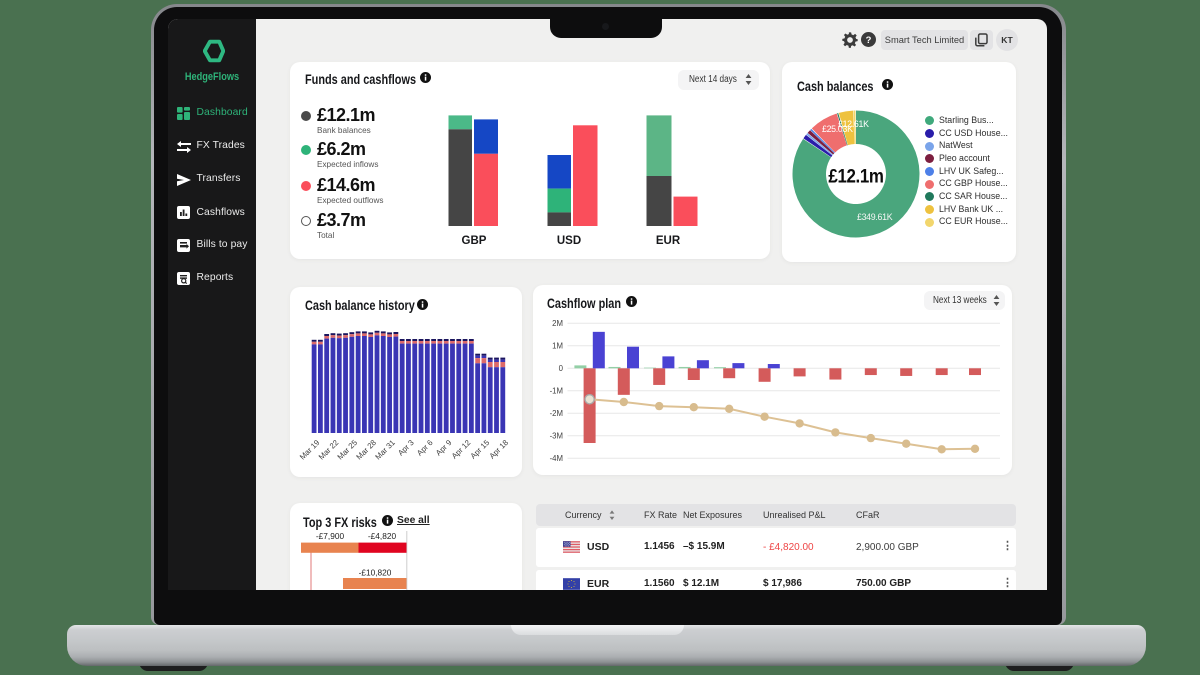 This screenshot has height=675, width=1200. I want to click on svg-text: 0, so click(561, 368).